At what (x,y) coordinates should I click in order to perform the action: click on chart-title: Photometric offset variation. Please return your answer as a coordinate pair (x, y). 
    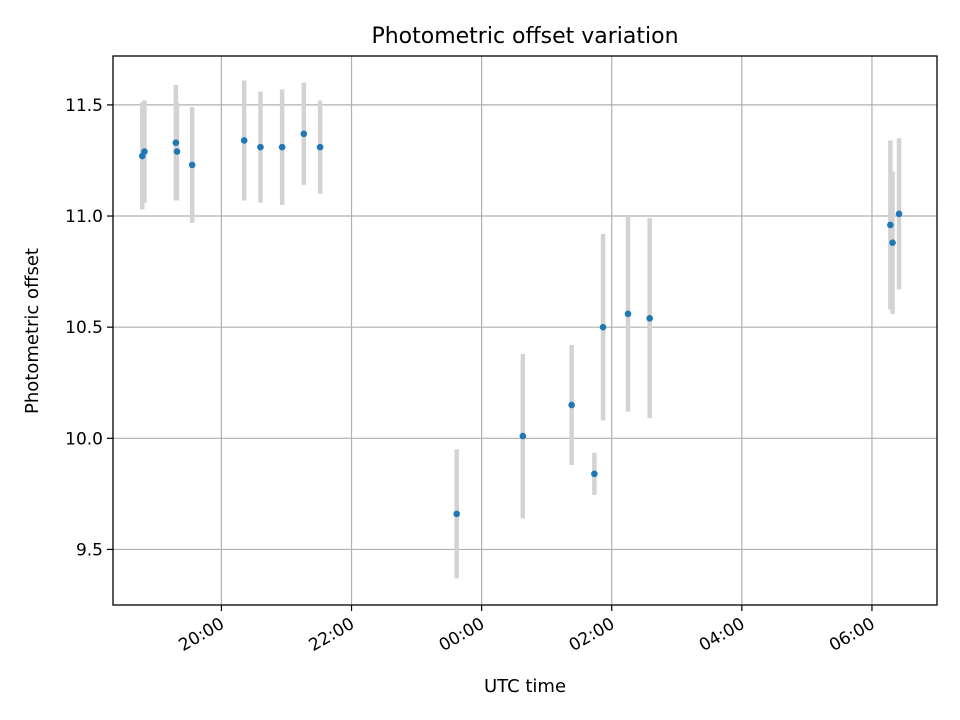
    Looking at the image, I should click on (524, 36).